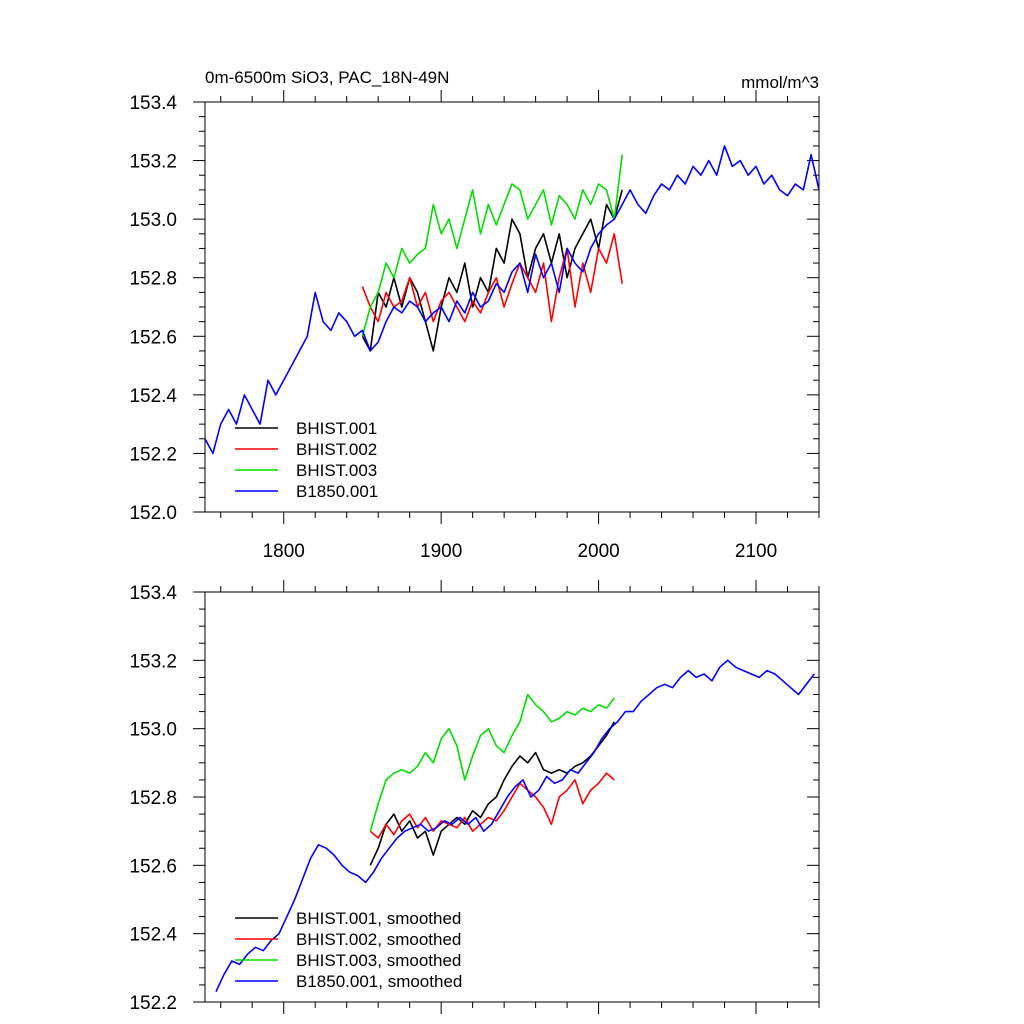 The image size is (1024, 1024). I want to click on x-tick-label: 2000, so click(598, 551).